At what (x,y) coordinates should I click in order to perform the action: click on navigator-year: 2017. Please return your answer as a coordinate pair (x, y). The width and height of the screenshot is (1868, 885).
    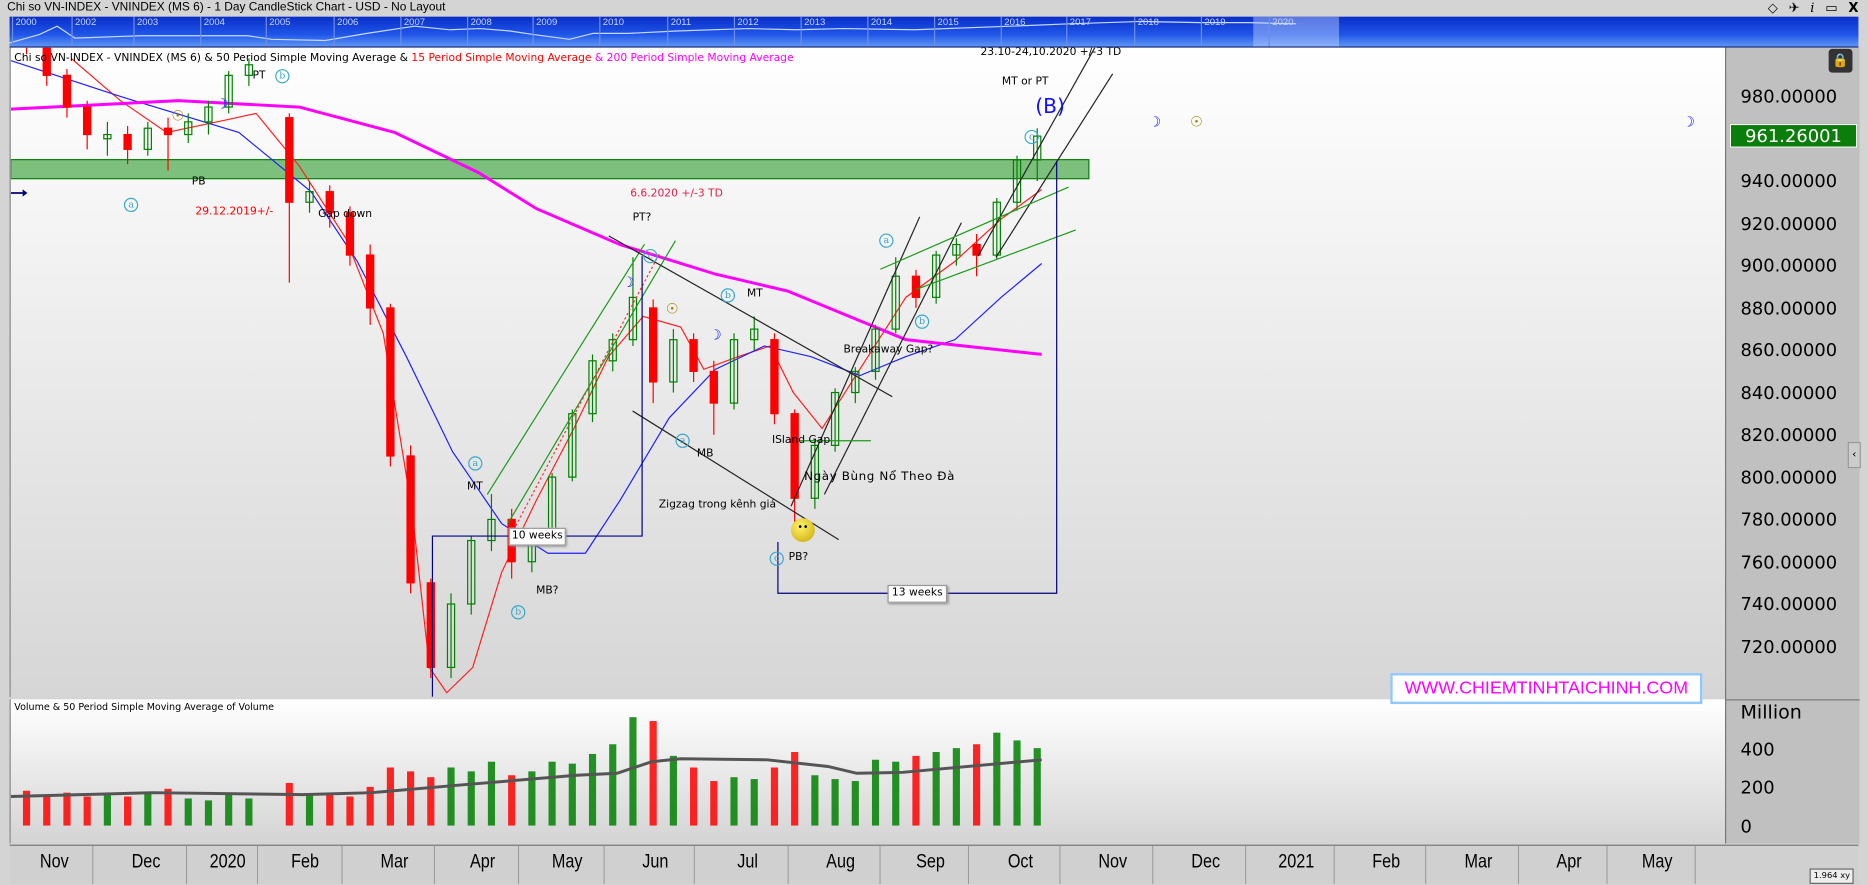
    Looking at the image, I should click on (1078, 31).